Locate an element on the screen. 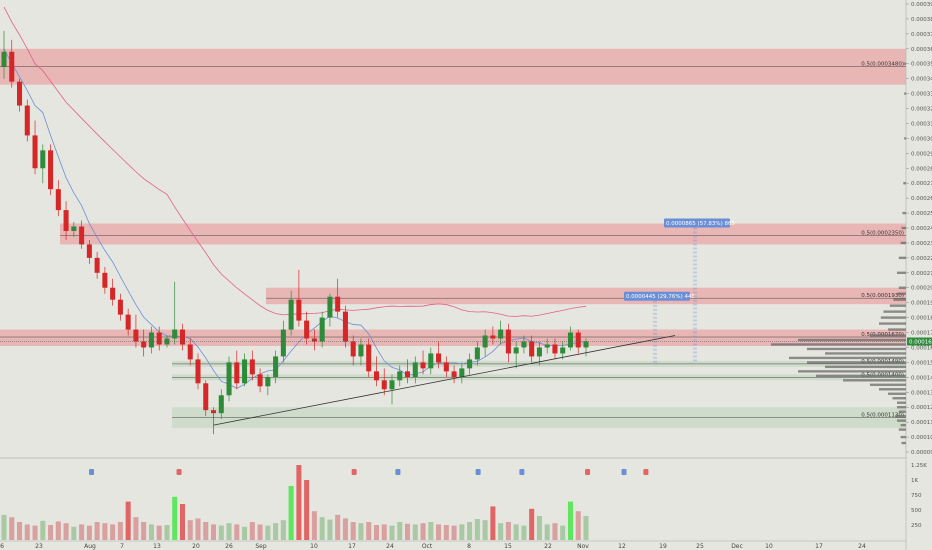  price-tick-label: 0.0002500 is located at coordinates (921, 214).